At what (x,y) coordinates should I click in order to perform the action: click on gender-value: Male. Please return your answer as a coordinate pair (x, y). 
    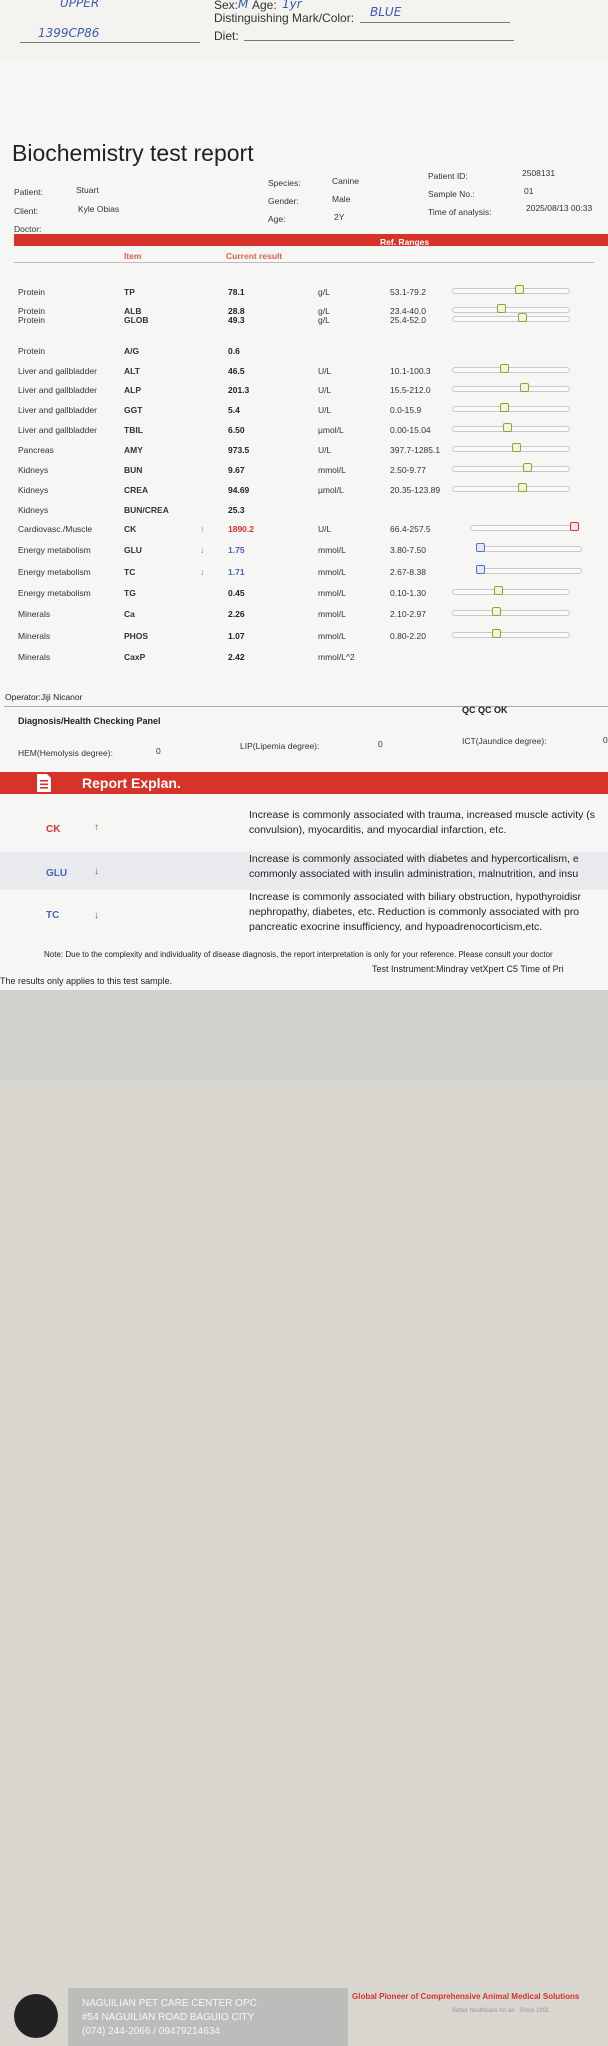
    Looking at the image, I should click on (341, 199).